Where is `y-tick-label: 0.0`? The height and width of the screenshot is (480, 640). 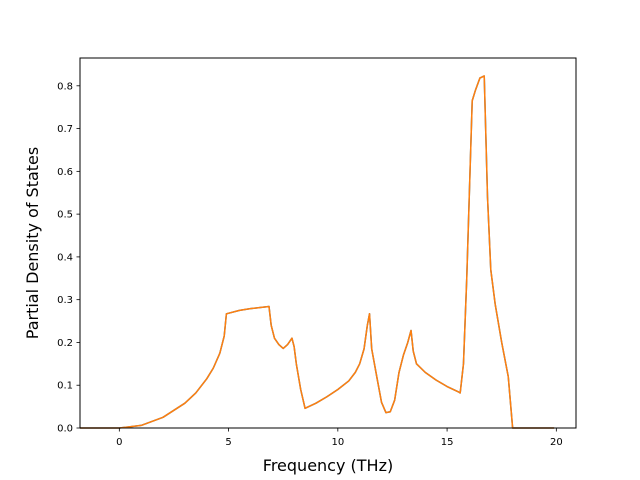
y-tick-label: 0.0 is located at coordinates (65, 429).